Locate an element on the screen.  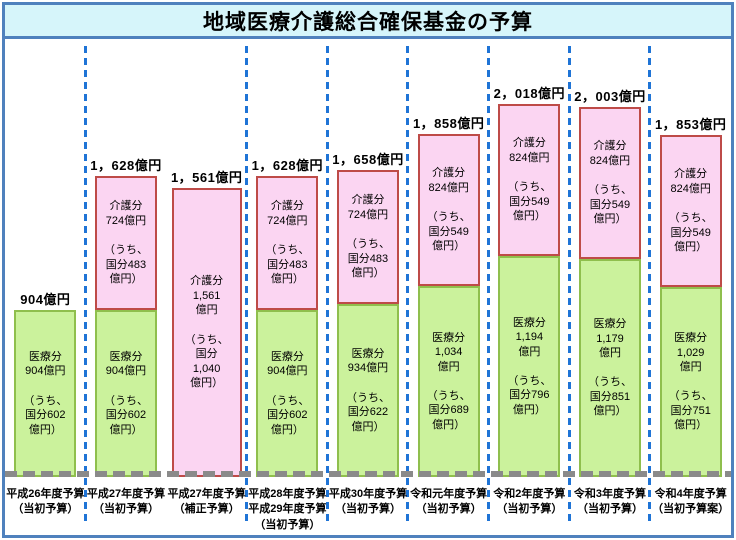
title-band: 地域医療介護総合確保基金の予算 is located at coordinates (368, 22).